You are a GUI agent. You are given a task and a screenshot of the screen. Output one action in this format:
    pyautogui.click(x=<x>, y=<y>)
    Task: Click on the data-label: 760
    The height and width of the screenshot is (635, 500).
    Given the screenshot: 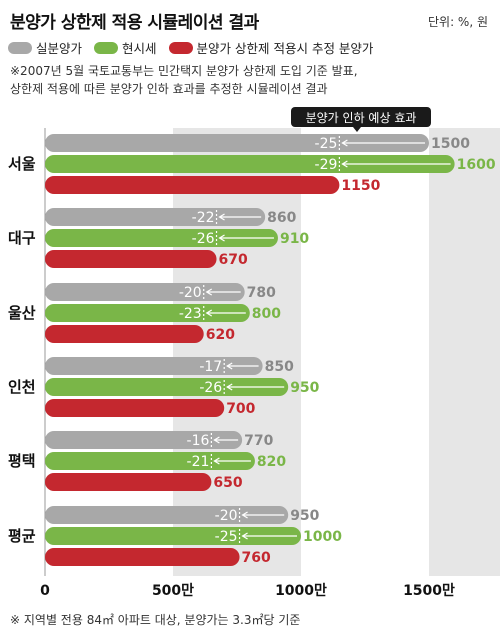 What is the action you would take?
    pyautogui.click(x=256, y=558)
    